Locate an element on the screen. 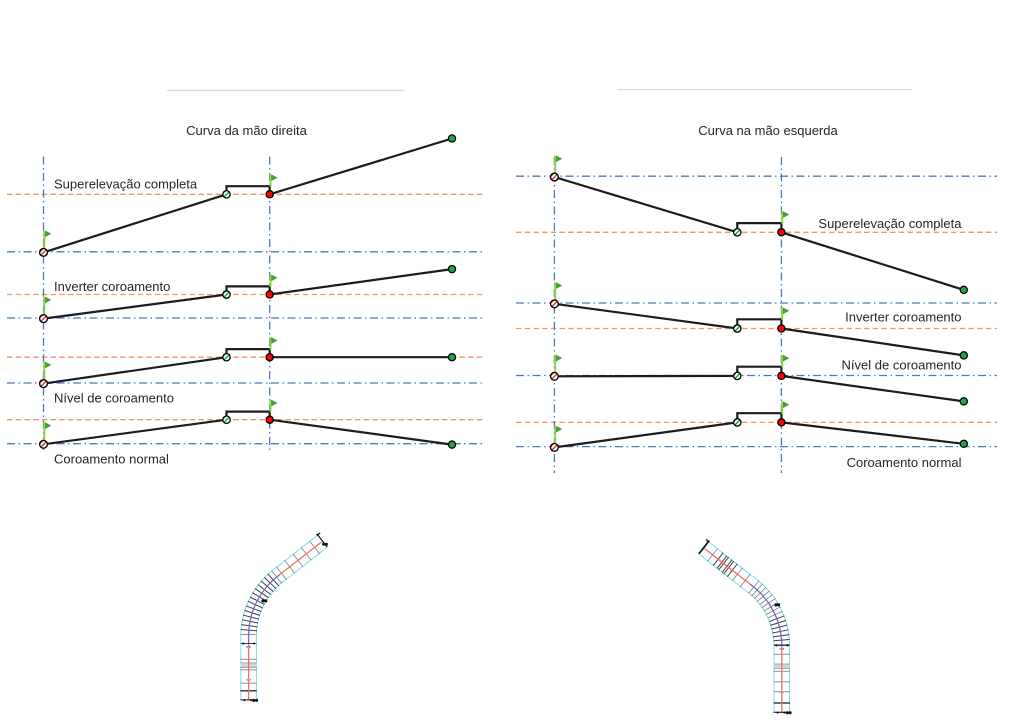 This screenshot has height=720, width=1024. svg-text: Curva na mão esquerda is located at coordinates (768, 130).